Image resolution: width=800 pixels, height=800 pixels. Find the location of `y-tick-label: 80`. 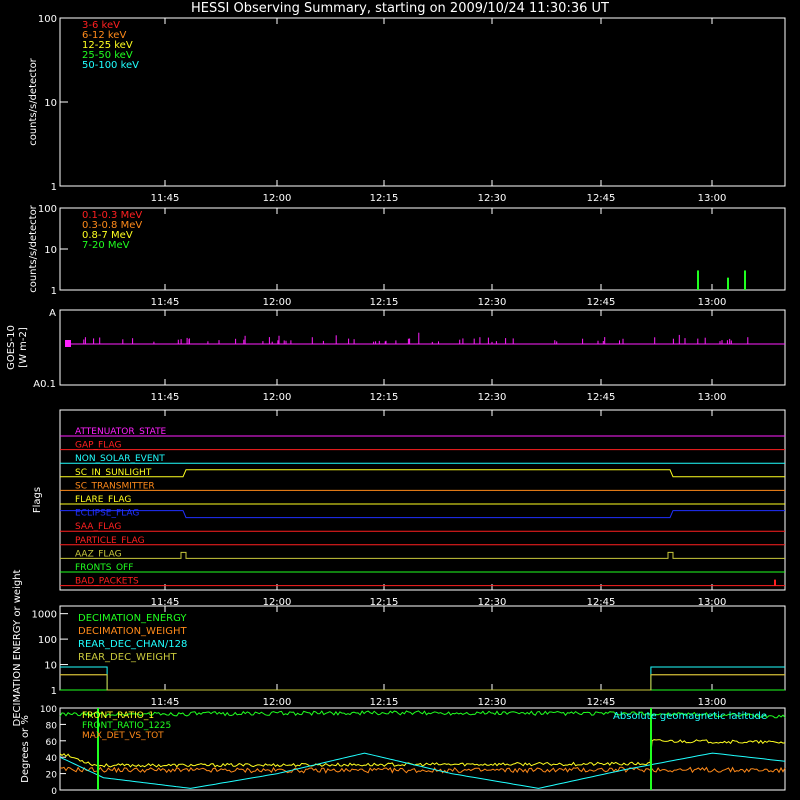

y-tick-label: 80 is located at coordinates (52, 726).